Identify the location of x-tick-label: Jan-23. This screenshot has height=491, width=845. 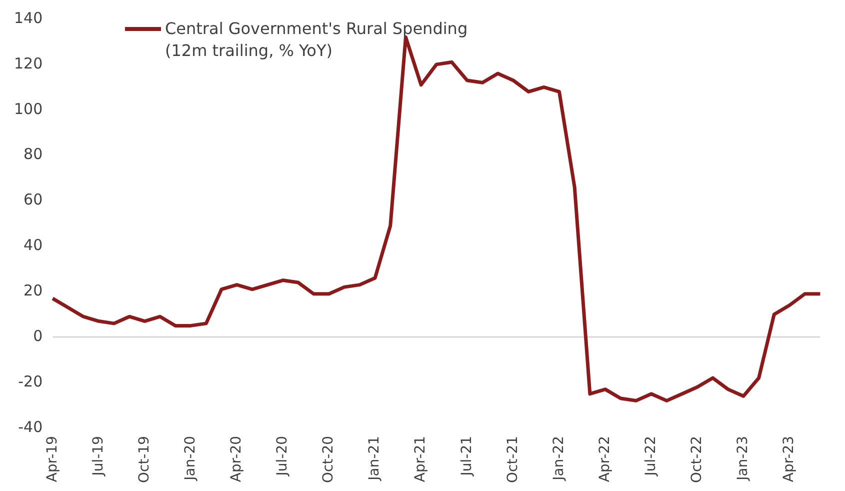
(743, 459).